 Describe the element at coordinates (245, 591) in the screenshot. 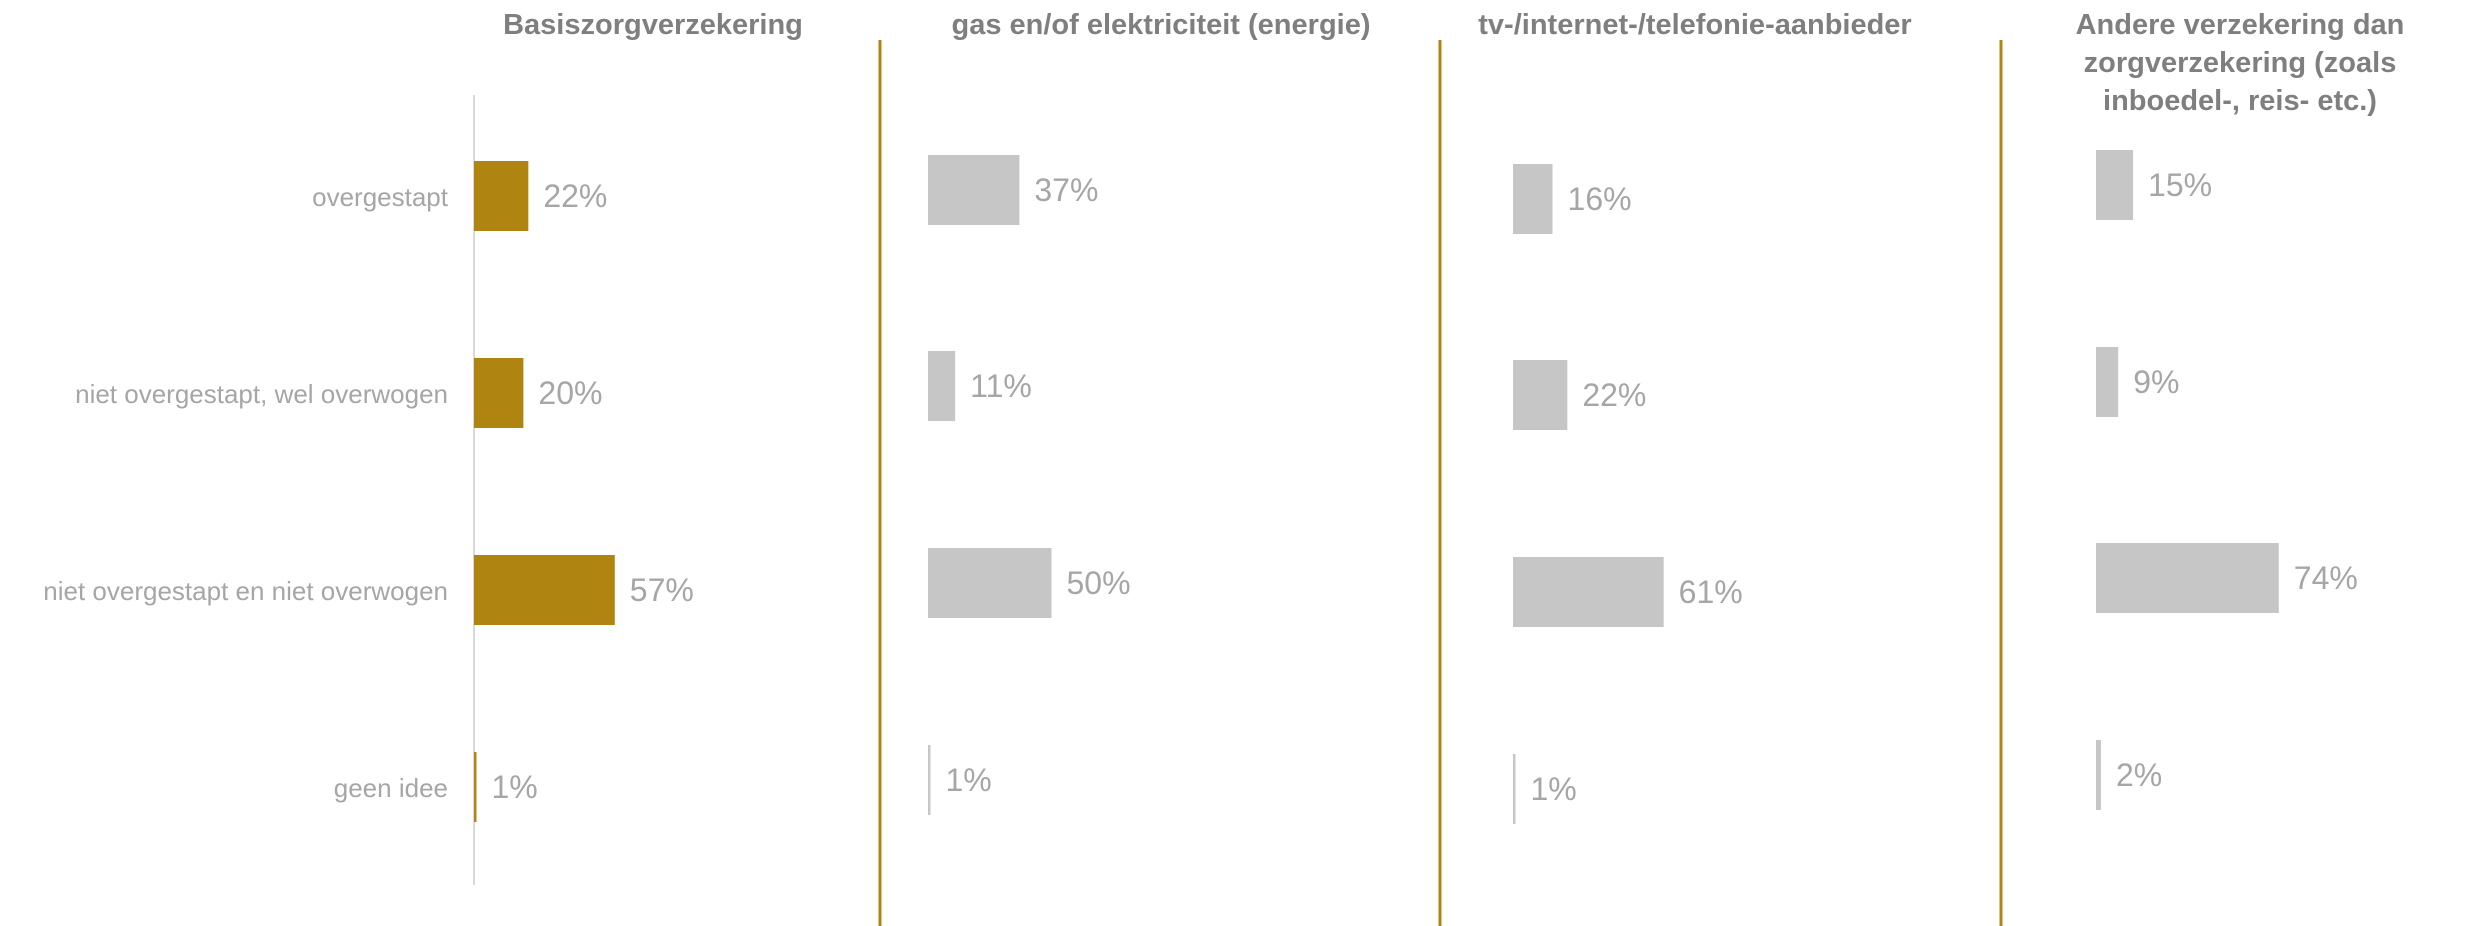

I see `category-label: niet overgestapt en niet overwogen` at that location.